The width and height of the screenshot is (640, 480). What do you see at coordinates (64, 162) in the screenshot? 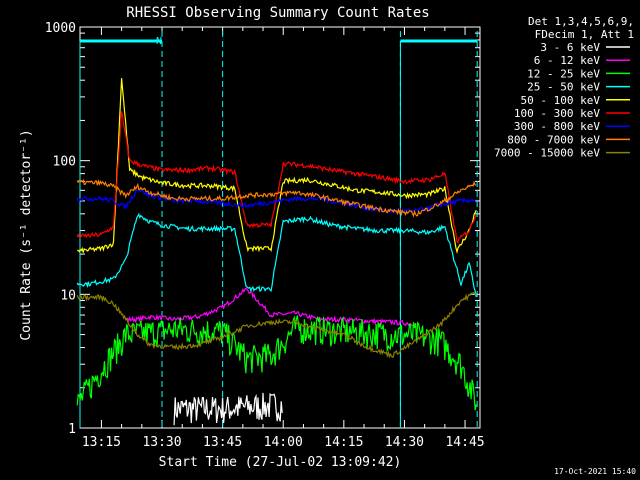
I see `y-tick-label: 100` at bounding box center [64, 162].